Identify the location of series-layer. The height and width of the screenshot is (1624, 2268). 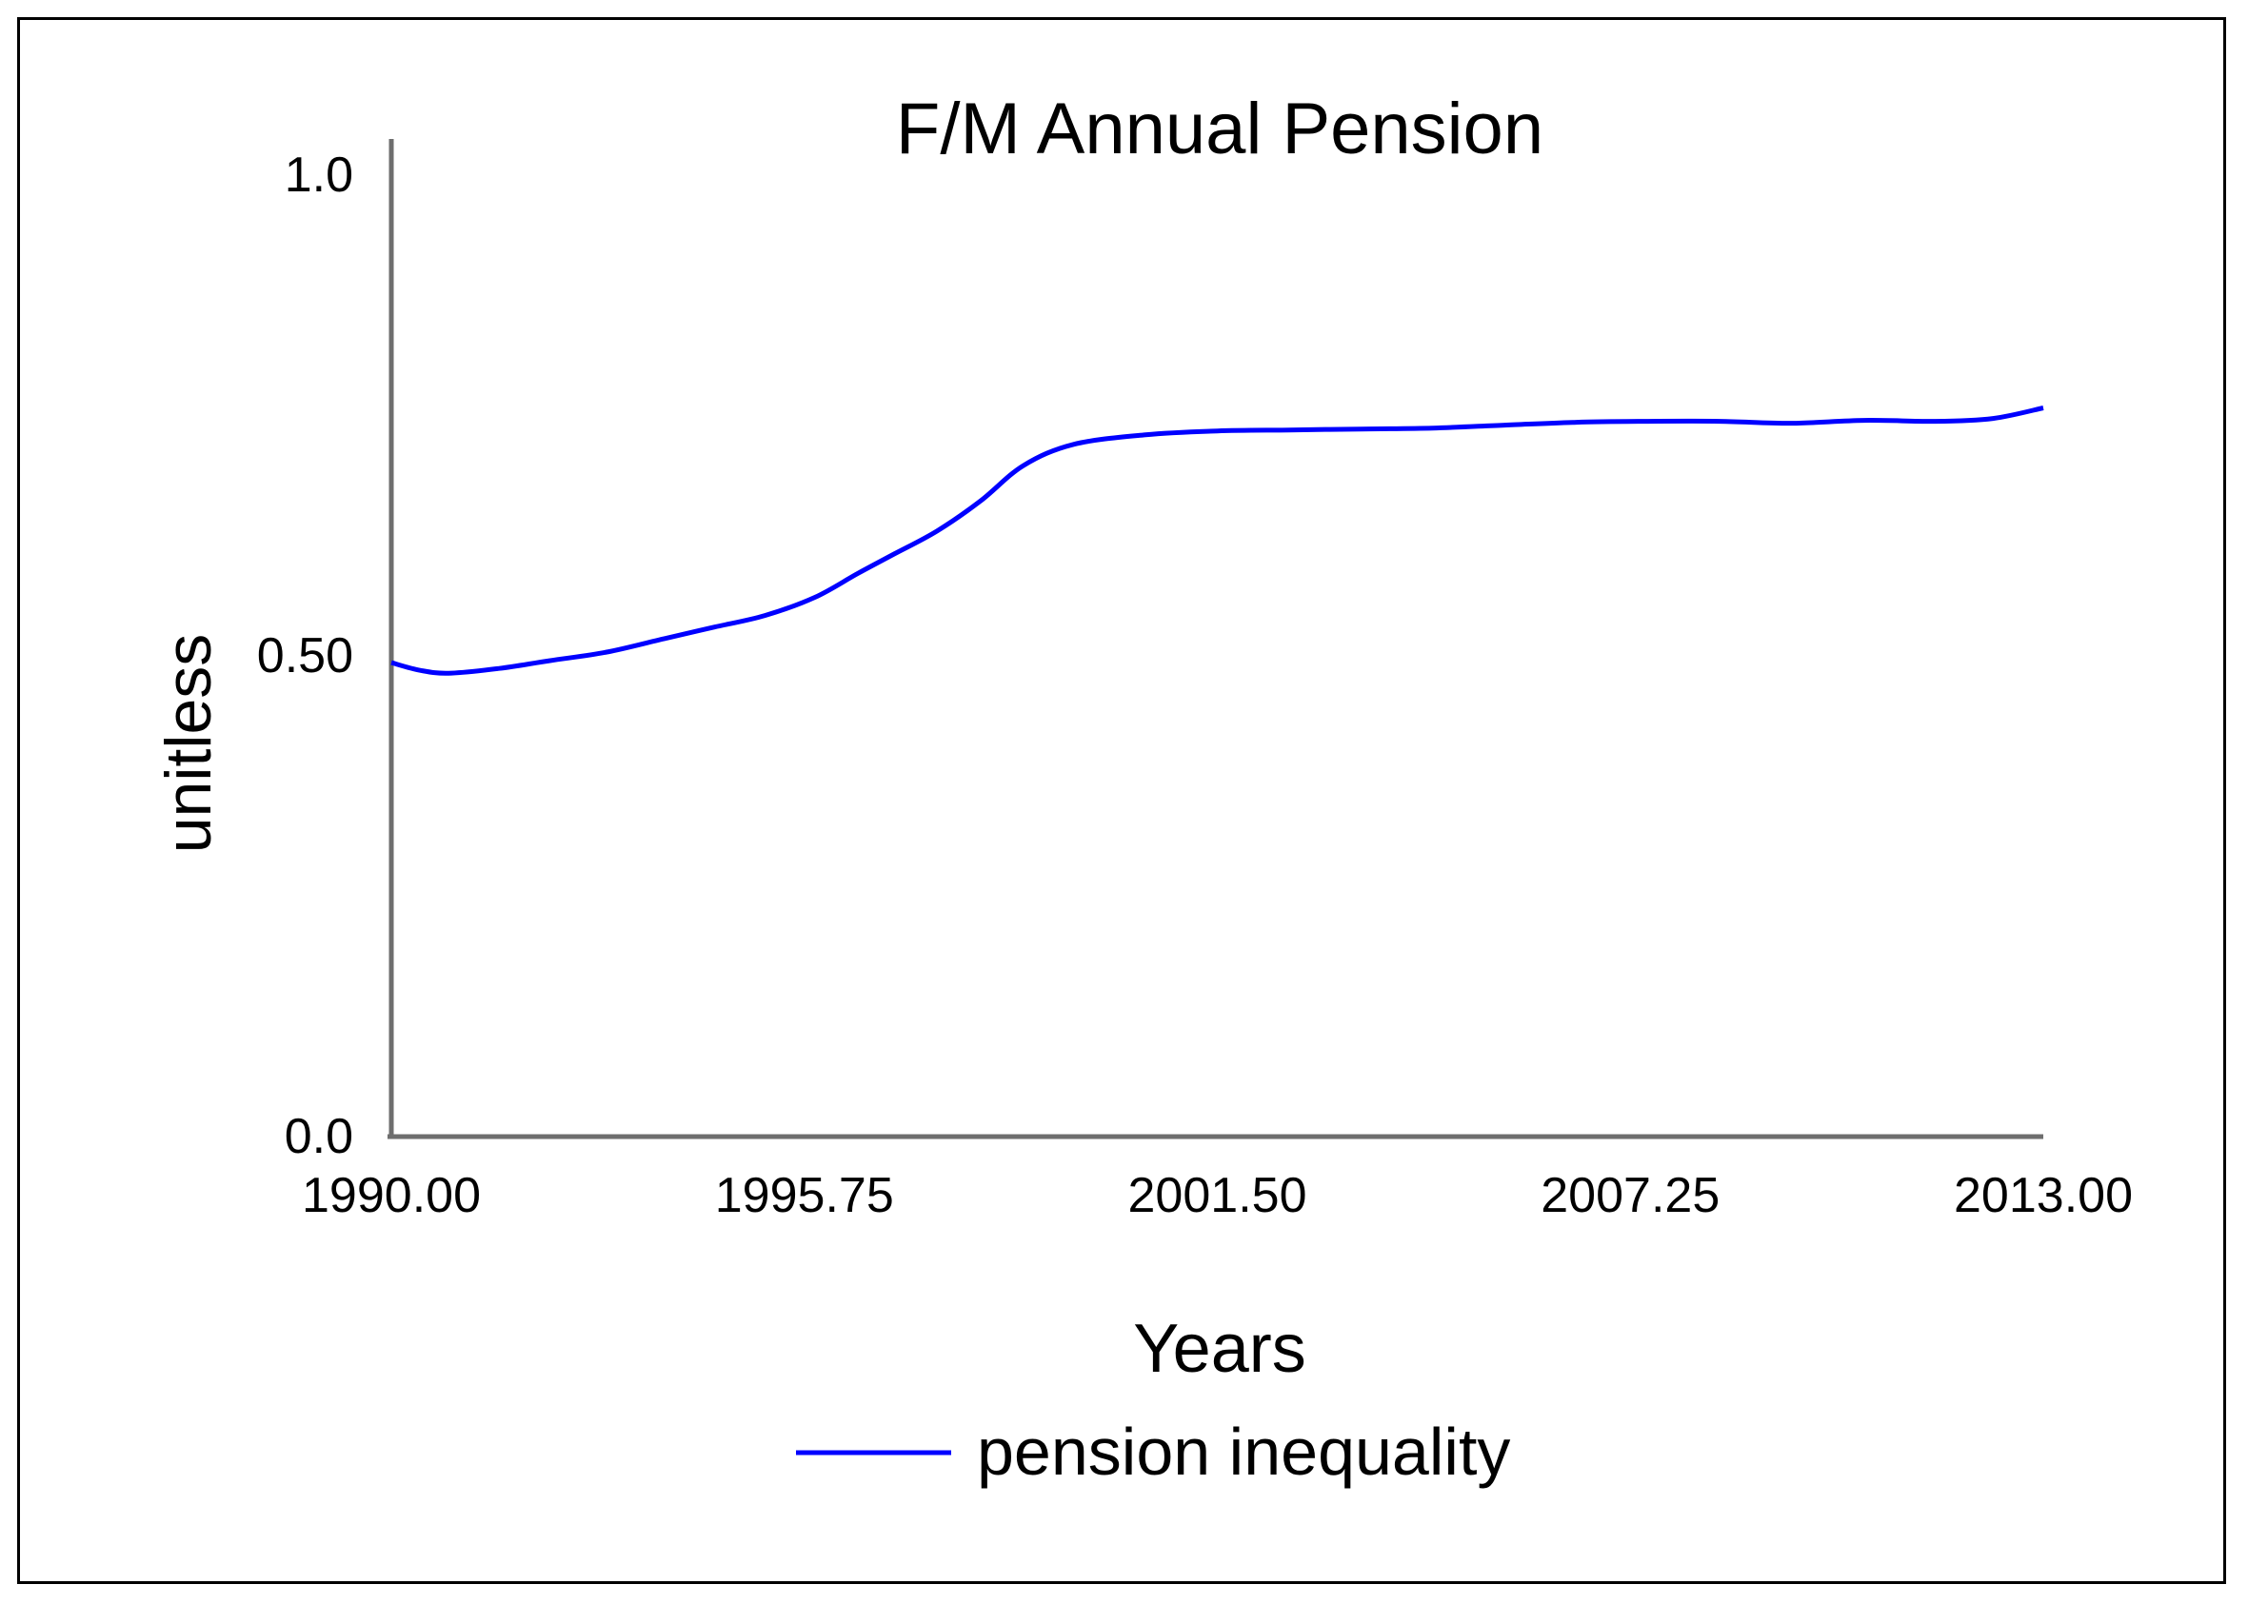
(1217, 541).